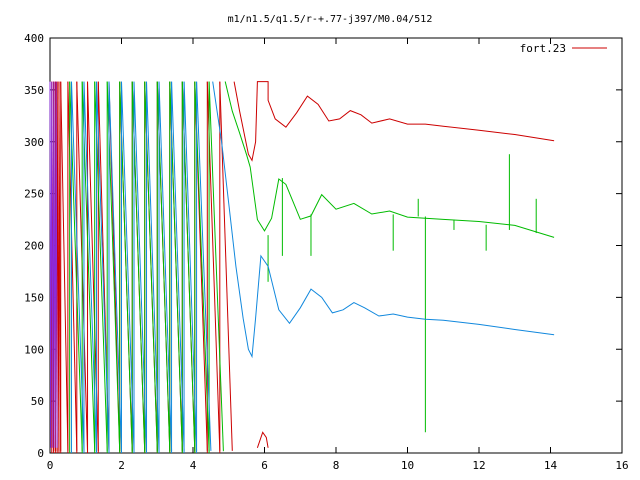  I want to click on x-tick-label: 16, so click(621, 465).